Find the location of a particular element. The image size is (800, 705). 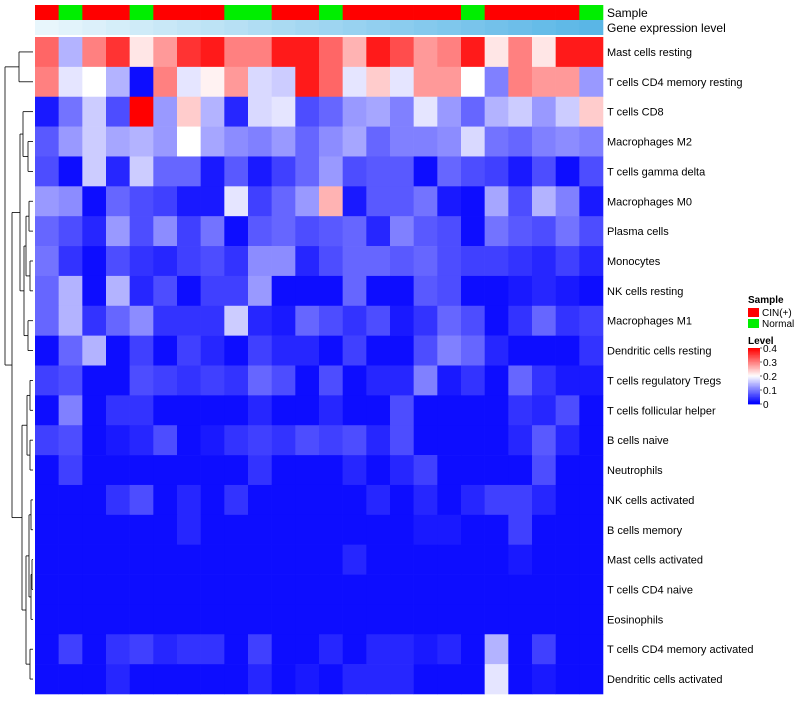

row-label: Eosinophils is located at coordinates (635, 620).